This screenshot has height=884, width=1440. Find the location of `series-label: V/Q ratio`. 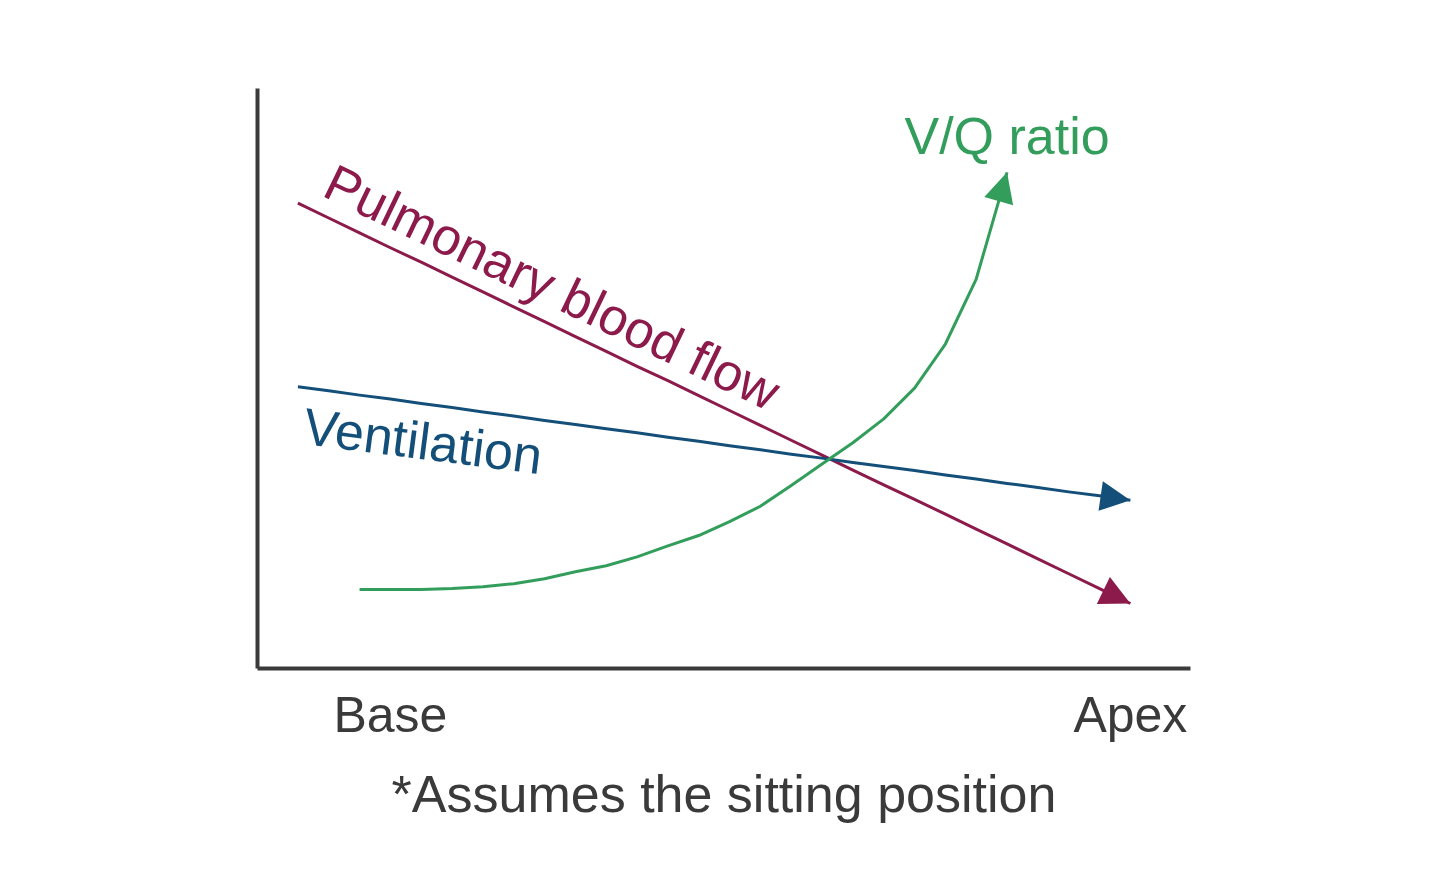

series-label: V/Q ratio is located at coordinates (1007, 136).